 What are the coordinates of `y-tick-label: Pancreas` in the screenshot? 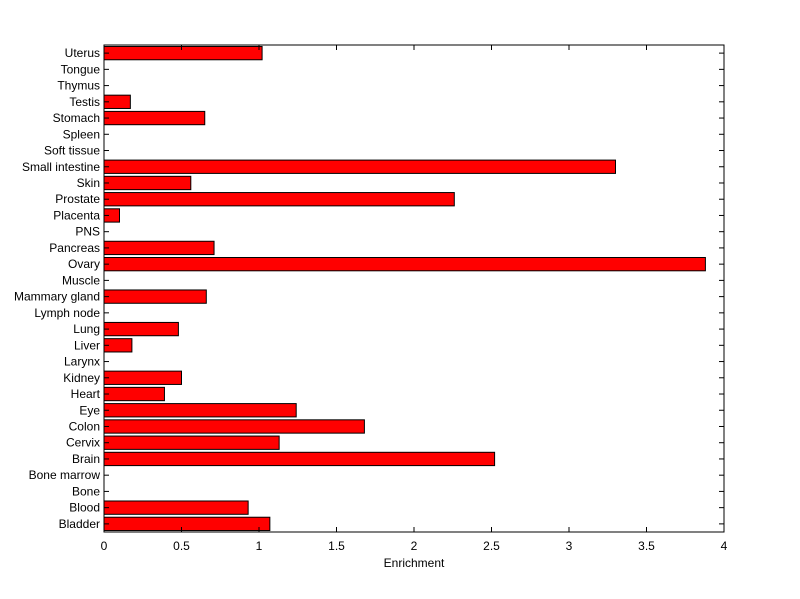 It's located at (74, 248).